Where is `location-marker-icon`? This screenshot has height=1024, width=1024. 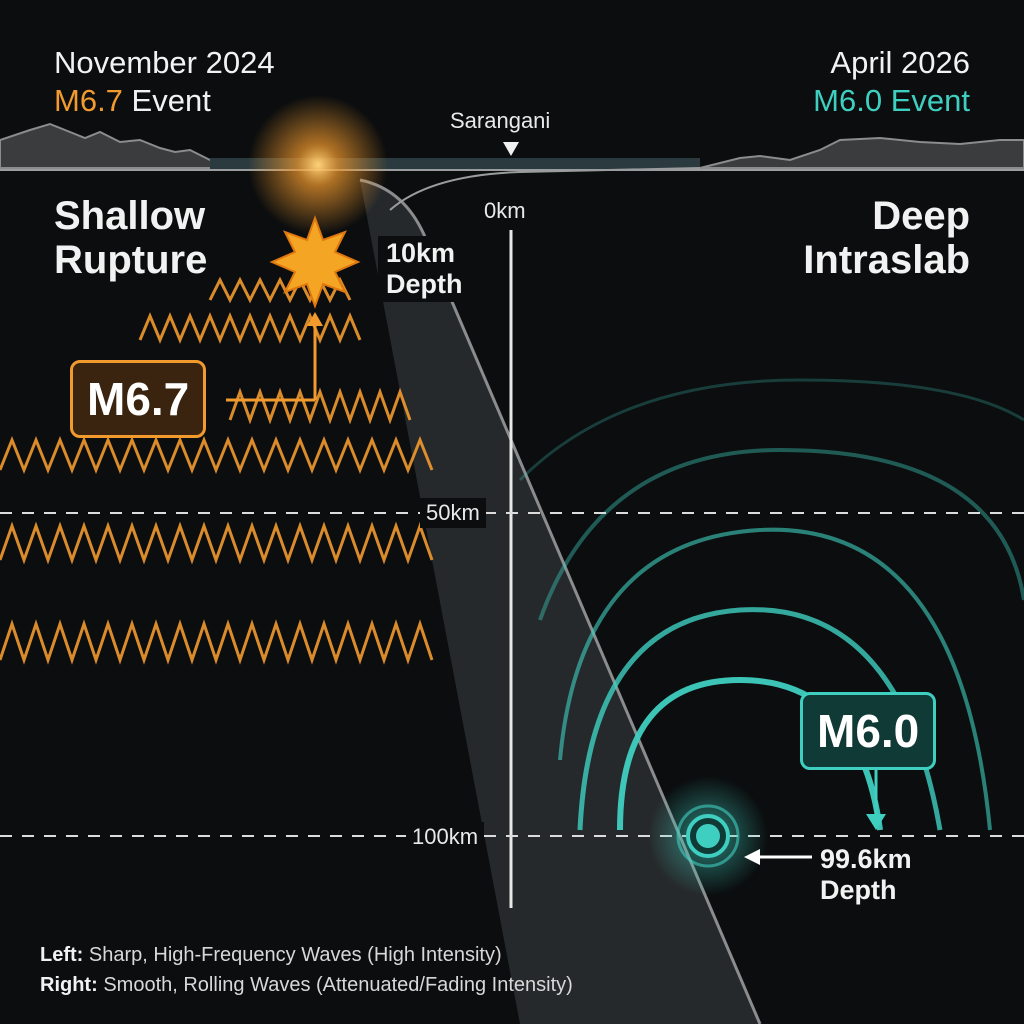 location-marker-icon is located at coordinates (511, 149).